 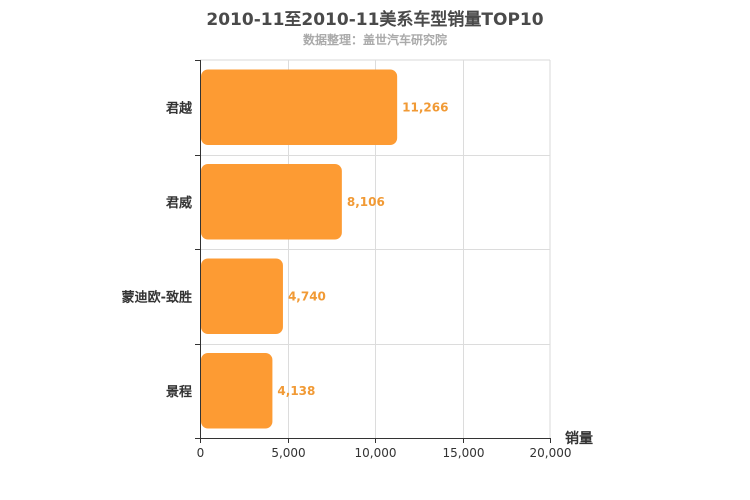 I want to click on x-tick-label: 10,000, so click(x=376, y=453).